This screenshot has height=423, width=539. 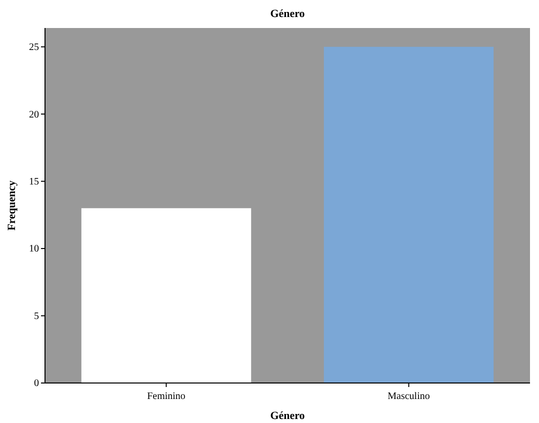 What do you see at coordinates (36, 384) in the screenshot?
I see `y-tick-label: 0` at bounding box center [36, 384].